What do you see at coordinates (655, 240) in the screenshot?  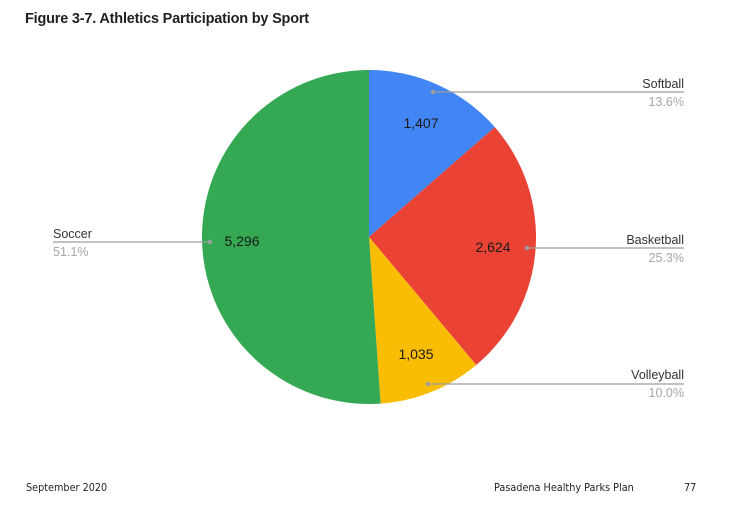 I see `legend-category-label: Basketball` at bounding box center [655, 240].